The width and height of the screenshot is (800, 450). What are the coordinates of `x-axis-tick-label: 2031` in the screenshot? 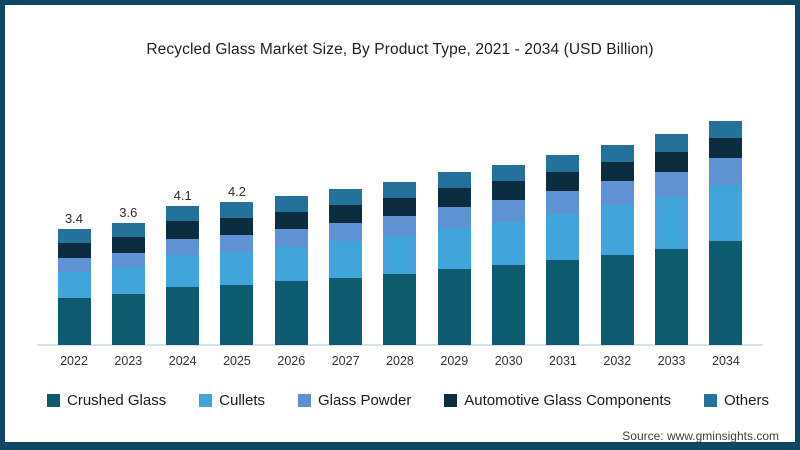 It's located at (563, 361).